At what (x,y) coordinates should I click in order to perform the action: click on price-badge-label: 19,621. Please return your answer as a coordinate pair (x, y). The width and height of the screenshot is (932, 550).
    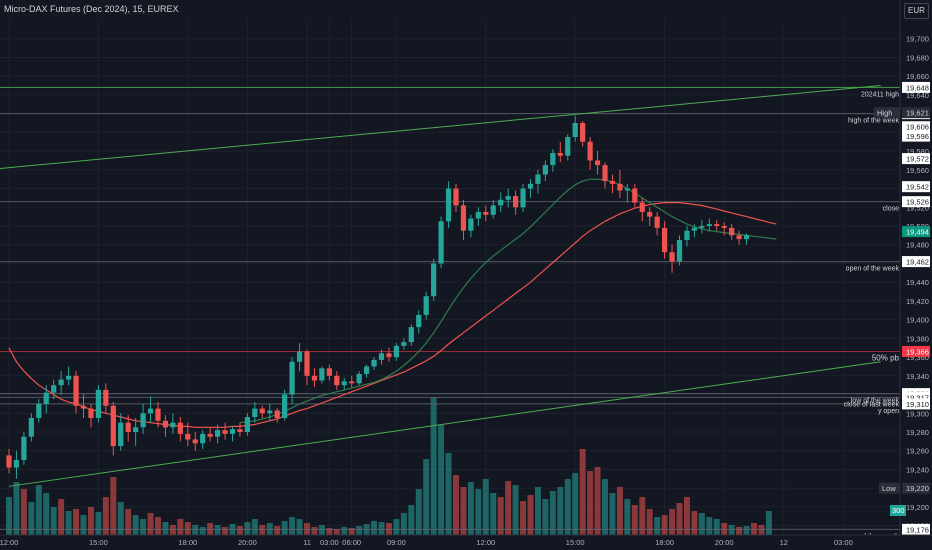
    Looking at the image, I should click on (917, 113).